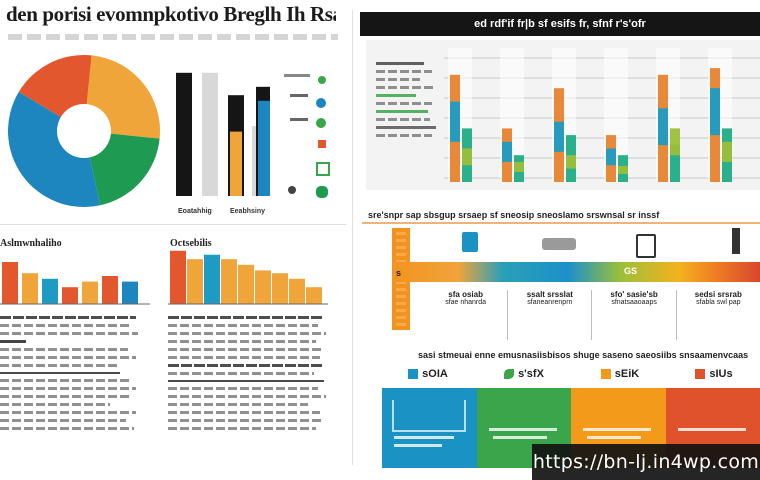 The image size is (760, 480). Describe the element at coordinates (70, 283) in the screenshot. I see `bars-a-group` at that location.